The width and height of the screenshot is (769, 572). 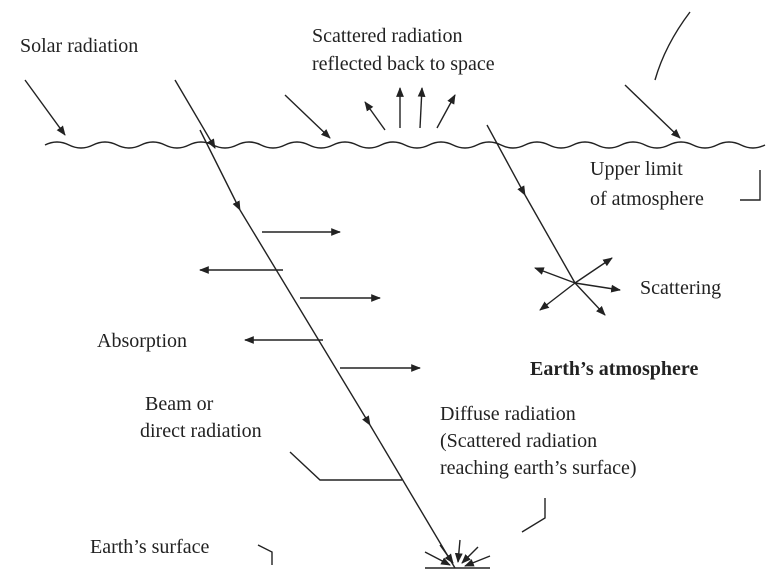 What do you see at coordinates (142, 341) in the screenshot?
I see `absorption: Absorption` at bounding box center [142, 341].